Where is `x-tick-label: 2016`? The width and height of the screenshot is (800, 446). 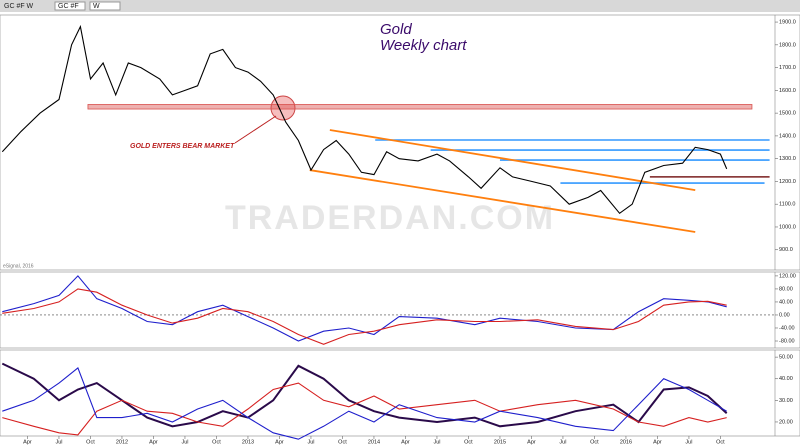
x-tick-label: 2016 is located at coordinates (626, 442).